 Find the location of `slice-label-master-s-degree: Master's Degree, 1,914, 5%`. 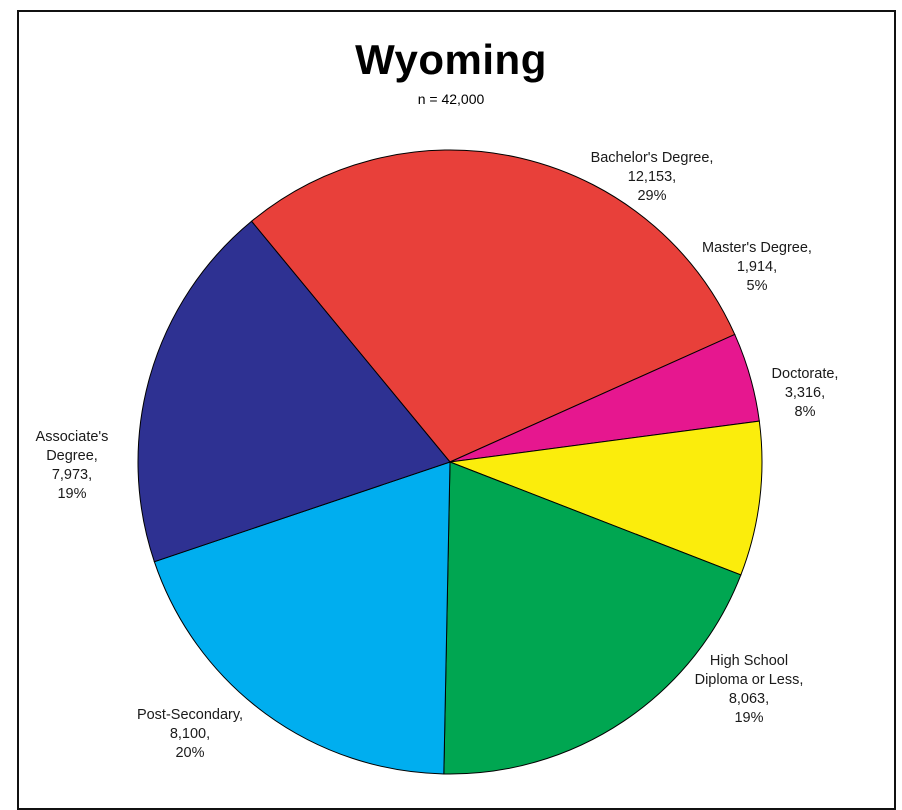

slice-label-master-s-degree: Master's Degree, 1,914, 5% is located at coordinates (757, 267).